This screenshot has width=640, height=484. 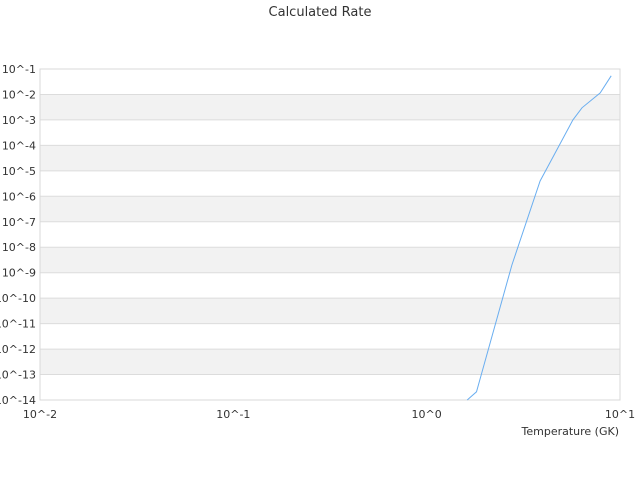 What do you see at coordinates (18, 375) in the screenshot?
I see `y-tick-label: 10^-13` at bounding box center [18, 375].